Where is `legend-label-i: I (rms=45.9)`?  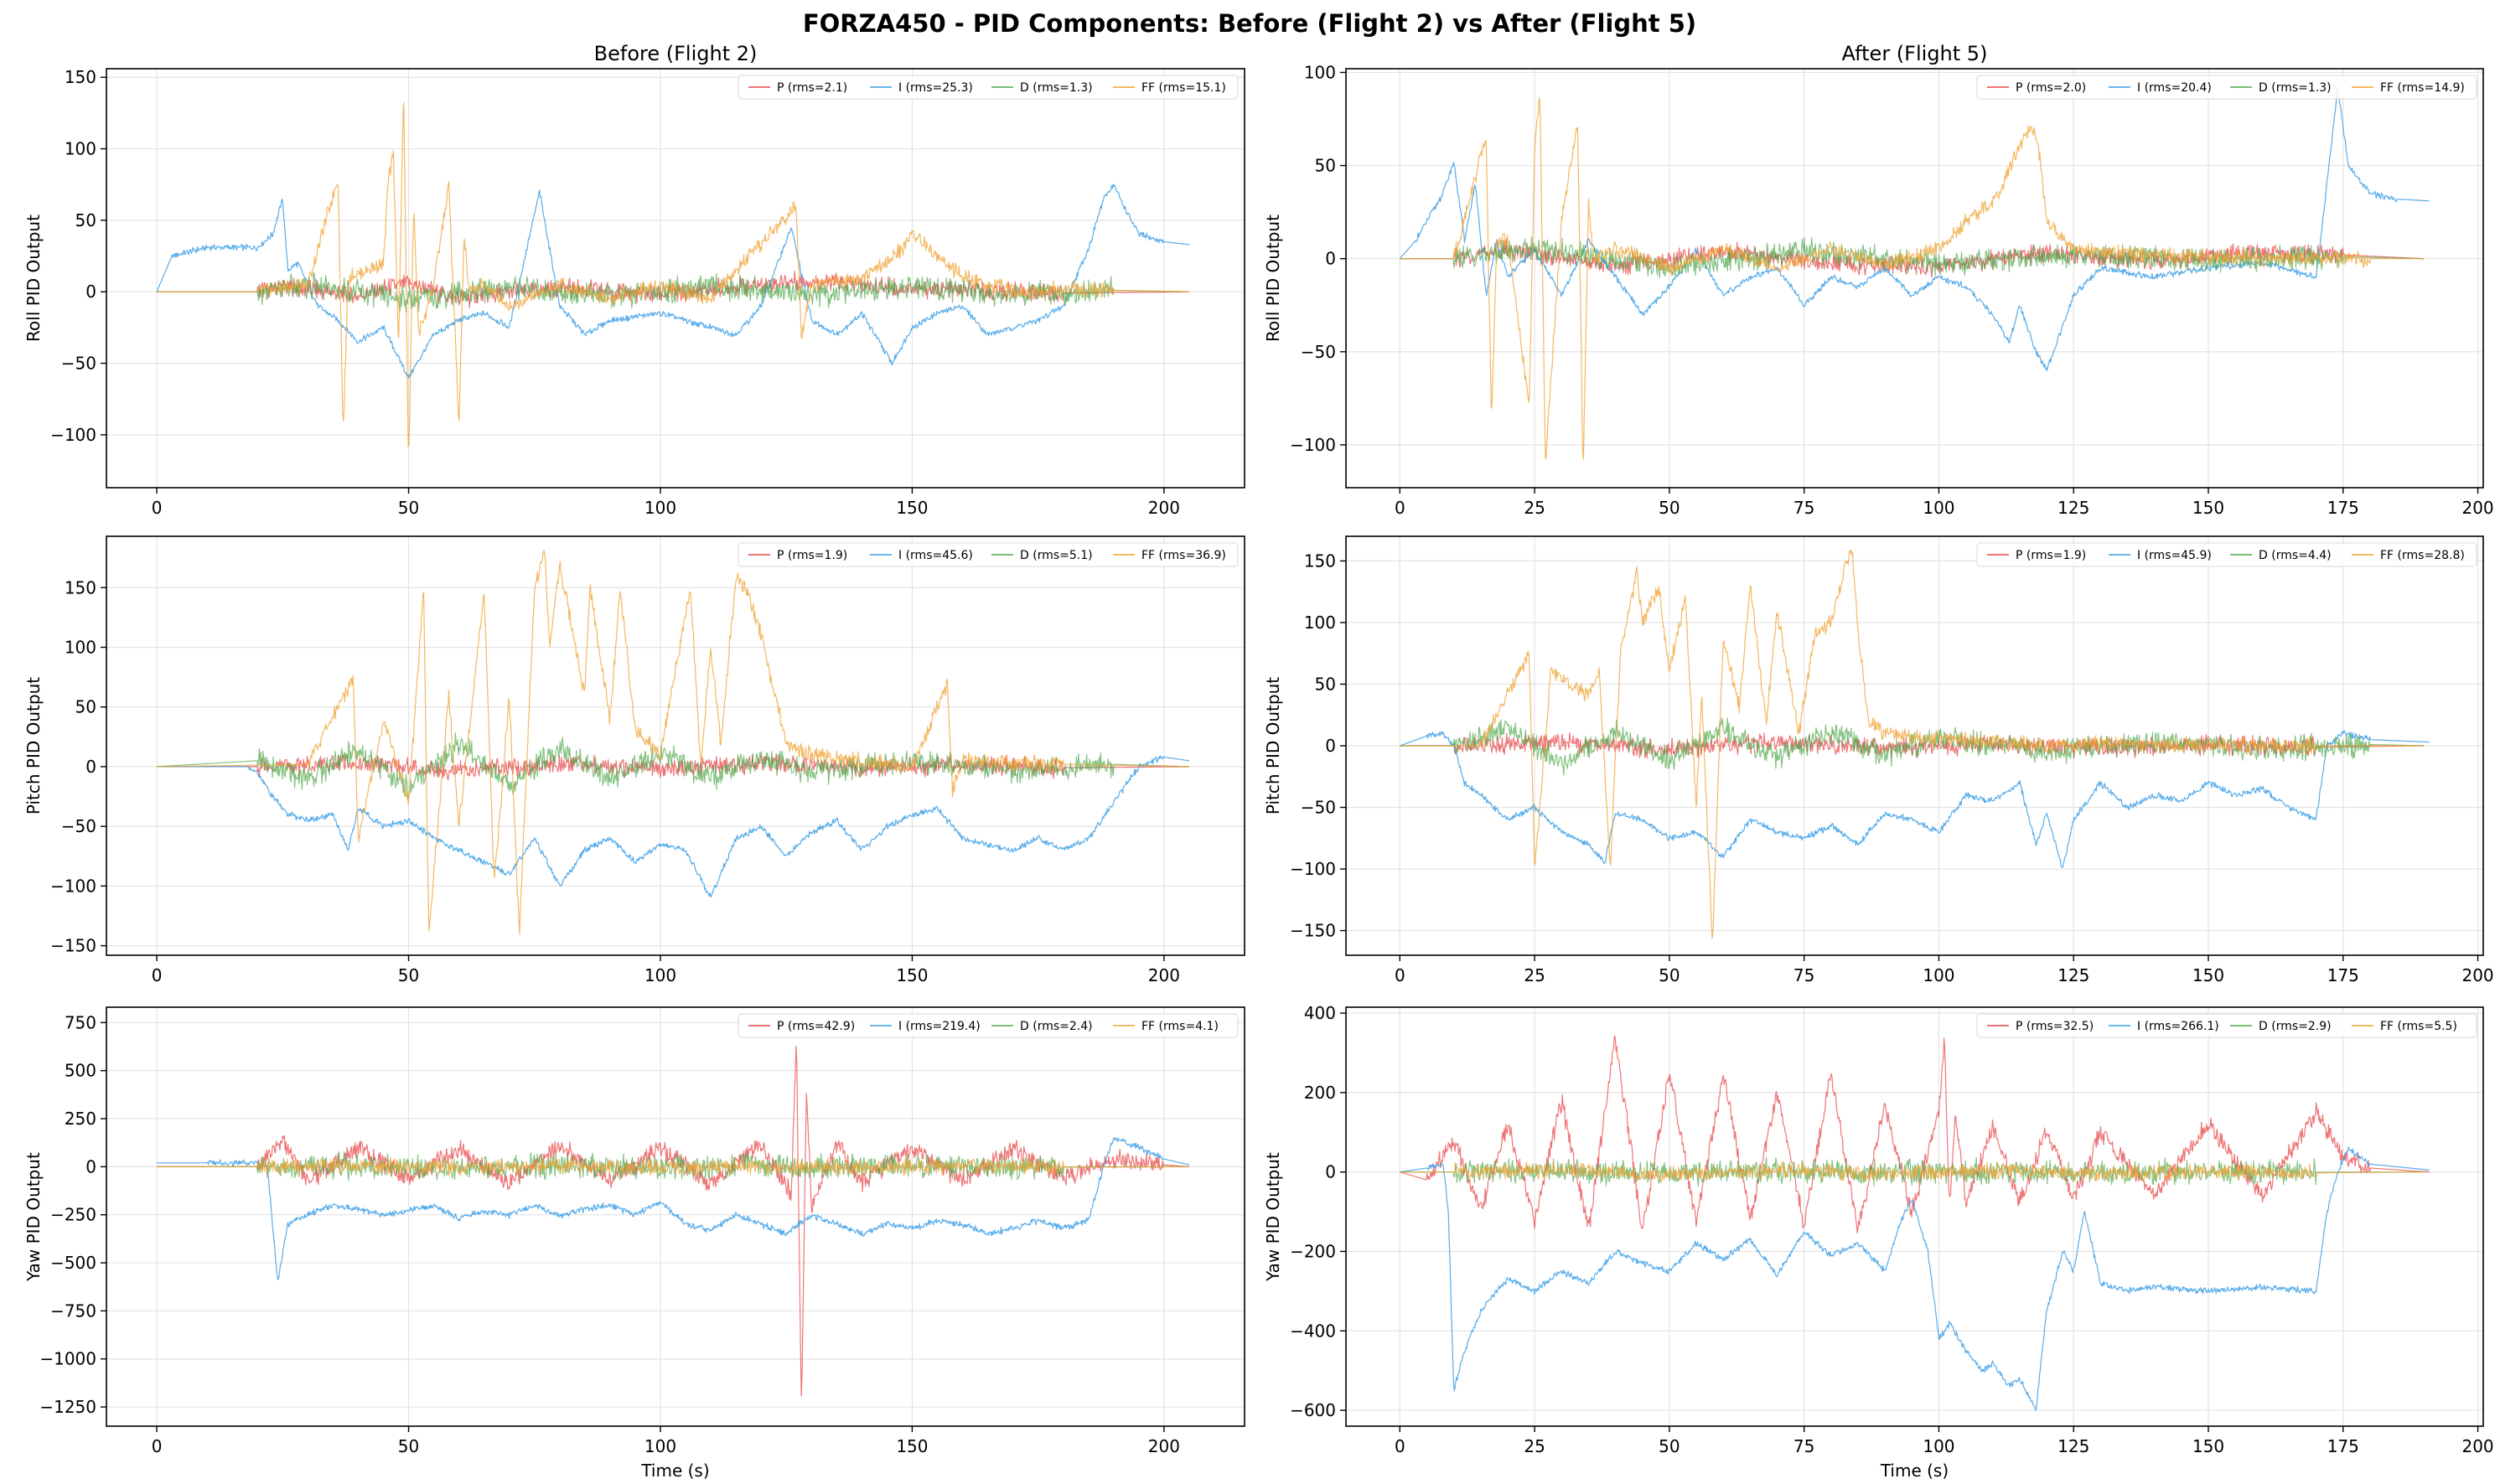
legend-label-i: I (rms=45.9) is located at coordinates (2174, 555).